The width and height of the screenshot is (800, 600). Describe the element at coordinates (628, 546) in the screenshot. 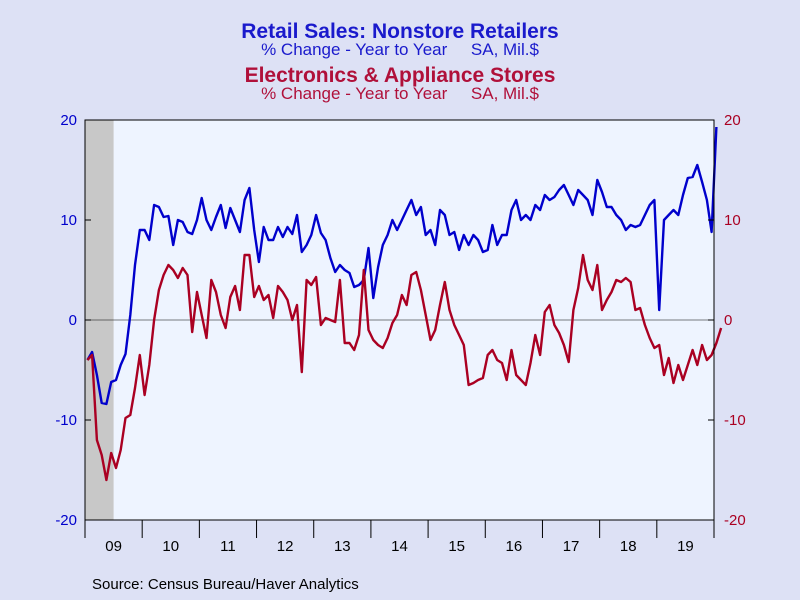

I see `x-tick-label: 18` at that location.